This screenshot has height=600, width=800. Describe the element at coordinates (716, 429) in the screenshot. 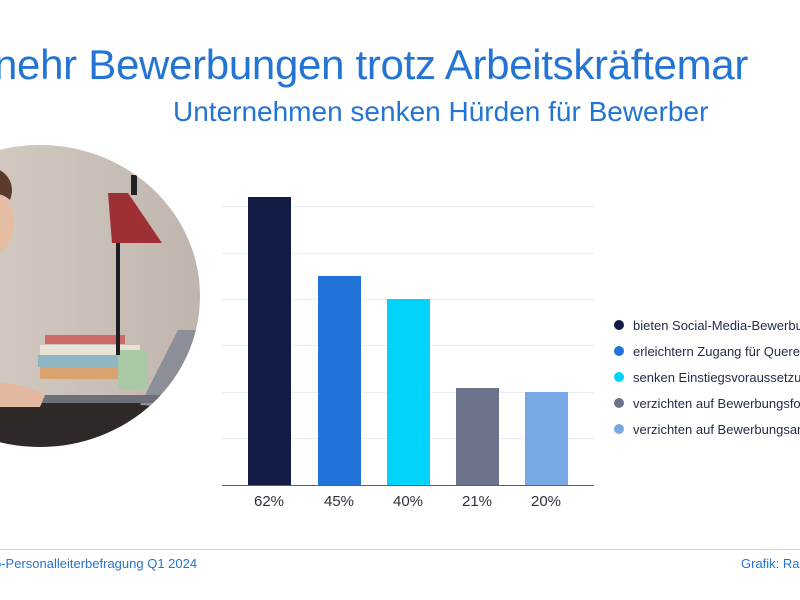

I see `legend-label: verzichten auf Bewerbungsar` at that location.